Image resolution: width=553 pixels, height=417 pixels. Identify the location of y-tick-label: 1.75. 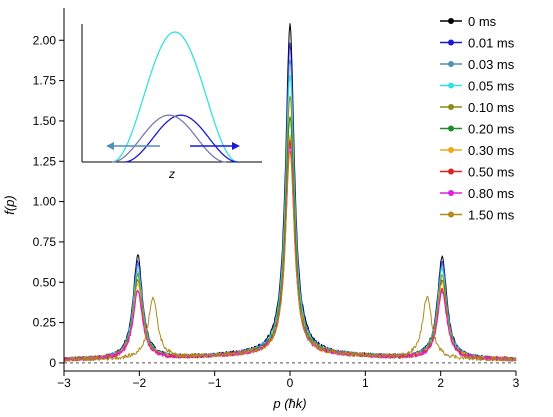
(45, 81).